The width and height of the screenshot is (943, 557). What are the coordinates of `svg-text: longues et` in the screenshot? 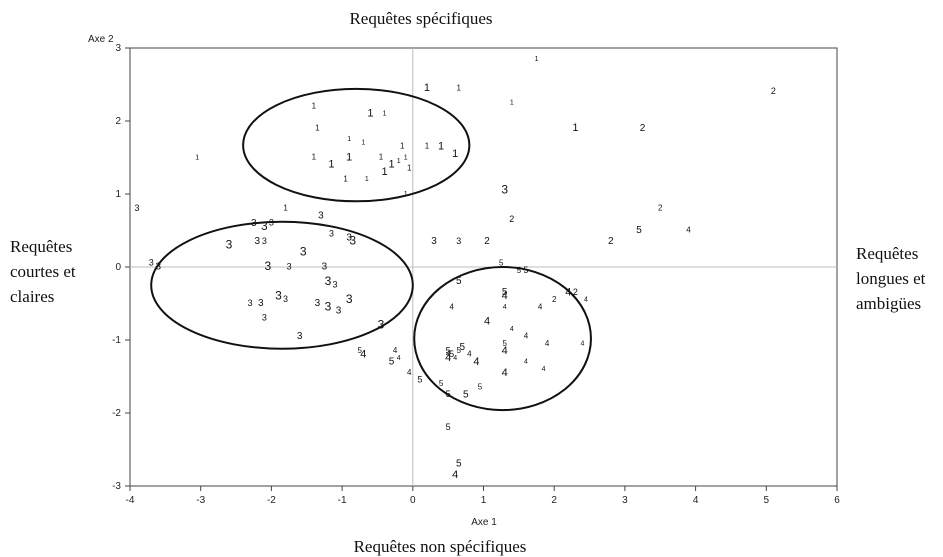 It's located at (891, 278).